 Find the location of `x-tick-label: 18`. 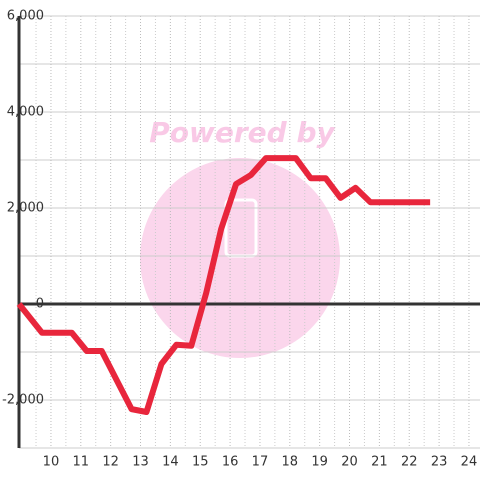

x-tick-label: 18 is located at coordinates (290, 462).